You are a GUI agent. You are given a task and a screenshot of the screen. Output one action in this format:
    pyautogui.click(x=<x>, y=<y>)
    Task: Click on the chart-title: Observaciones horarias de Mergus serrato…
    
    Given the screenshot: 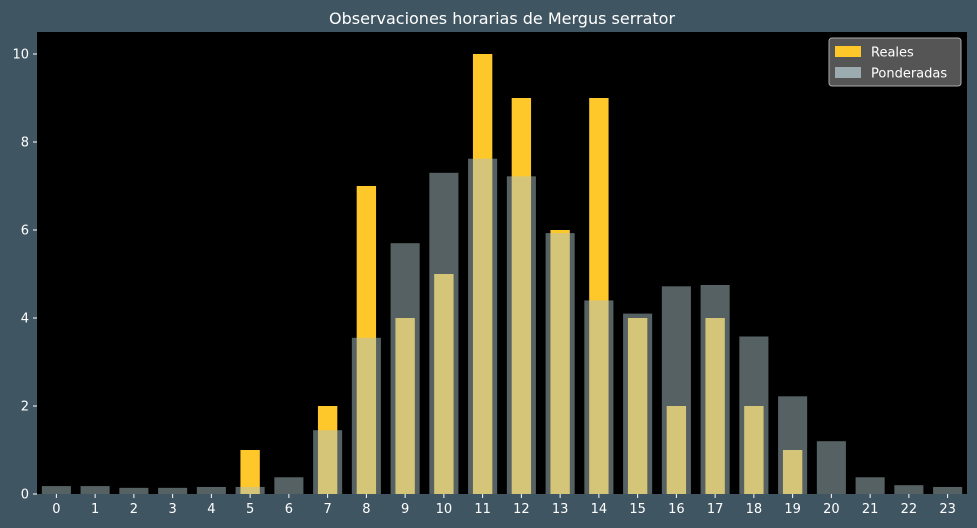 What is the action you would take?
    pyautogui.click(x=502, y=18)
    